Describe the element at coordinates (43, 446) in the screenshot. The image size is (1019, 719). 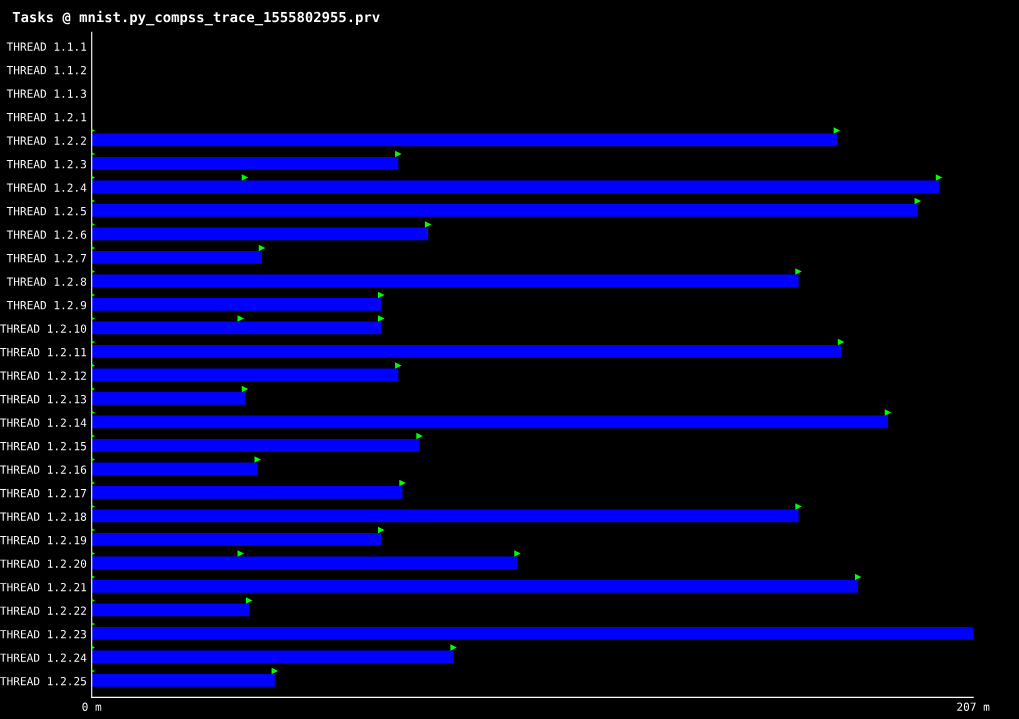
I see `y-tick-label: THREAD 1.2.15` at that location.